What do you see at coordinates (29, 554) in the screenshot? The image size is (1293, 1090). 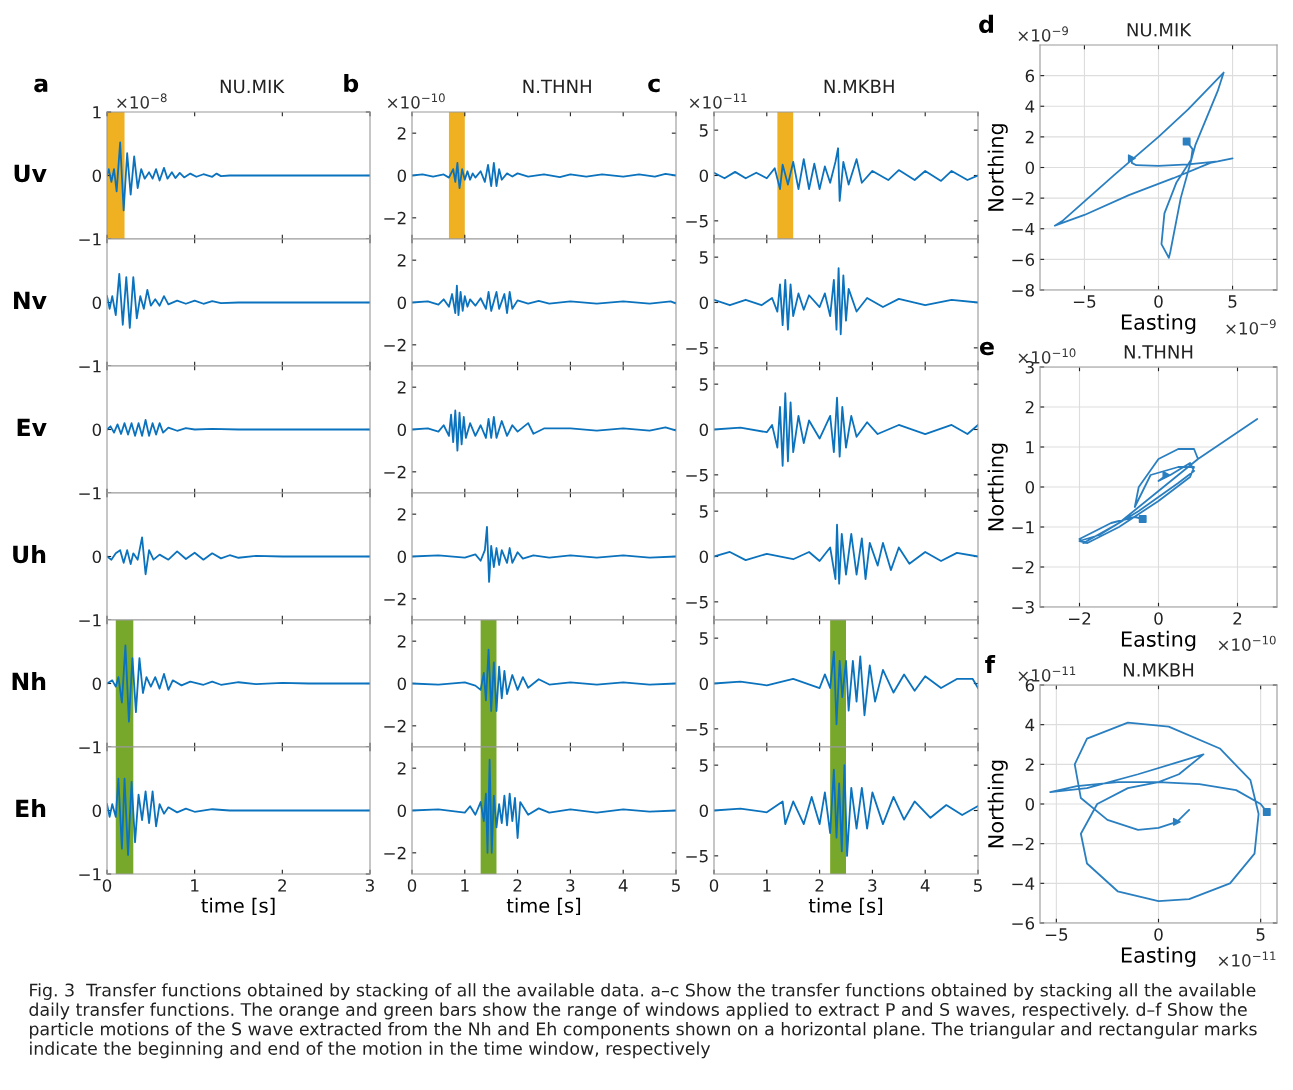 I see `y-axis-title: Uh` at bounding box center [29, 554].